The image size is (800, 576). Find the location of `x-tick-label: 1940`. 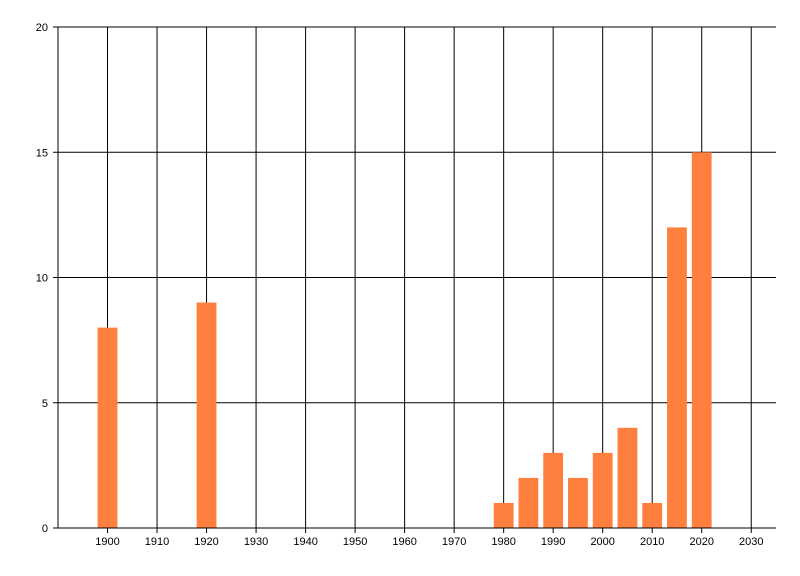

x-tick-label: 1940 is located at coordinates (305, 542).